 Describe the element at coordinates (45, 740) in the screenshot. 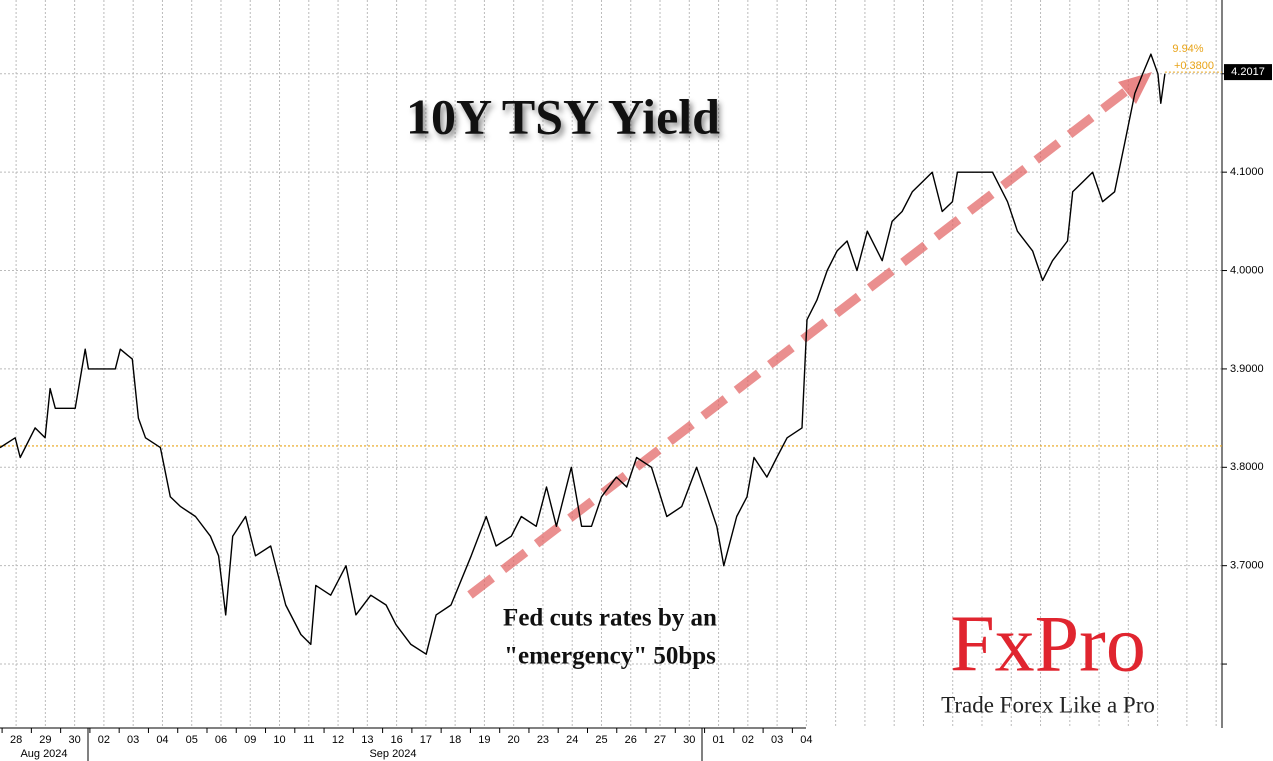

I see `x-tick-label: 29` at that location.